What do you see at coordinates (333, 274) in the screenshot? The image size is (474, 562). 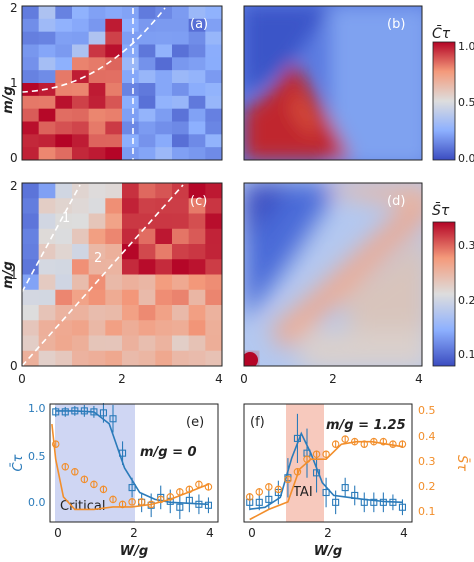 I see `panel-d-frame` at bounding box center [333, 274].